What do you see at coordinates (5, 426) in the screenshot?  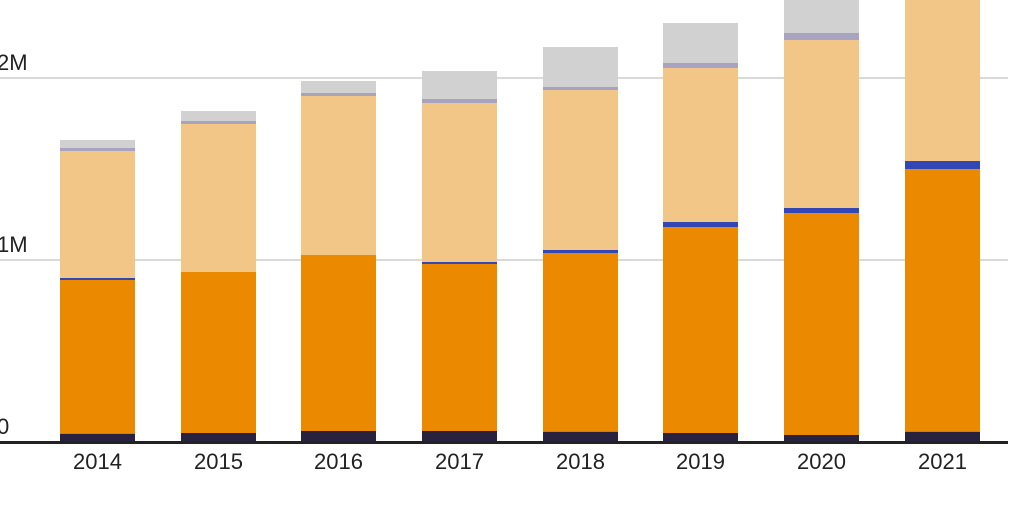 I see `y-tick-label: 0` at bounding box center [5, 426].